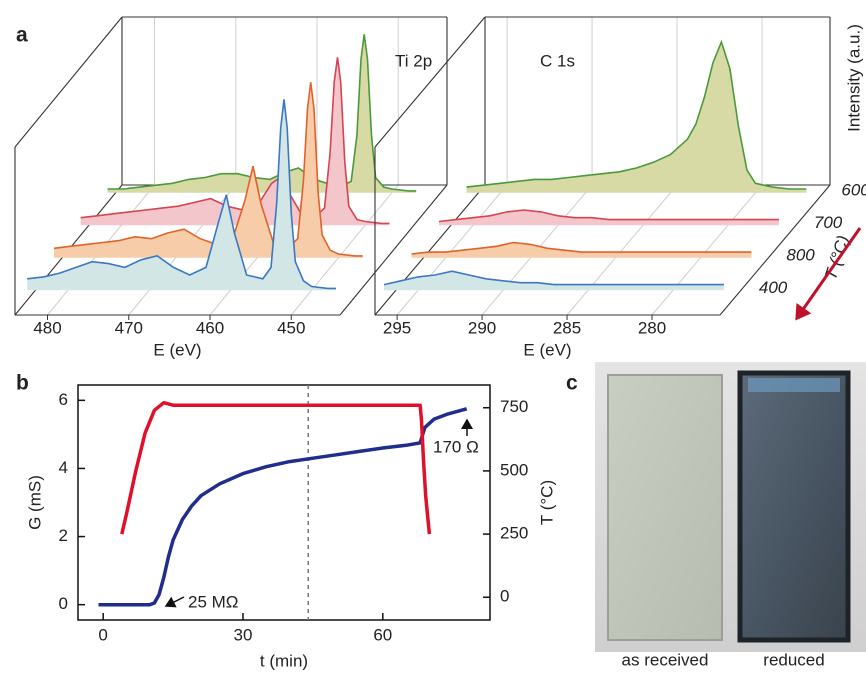 This screenshot has height=675, width=866. Describe the element at coordinates (546, 502) in the screenshot. I see `y2-axis-label: T (°C)` at that location.